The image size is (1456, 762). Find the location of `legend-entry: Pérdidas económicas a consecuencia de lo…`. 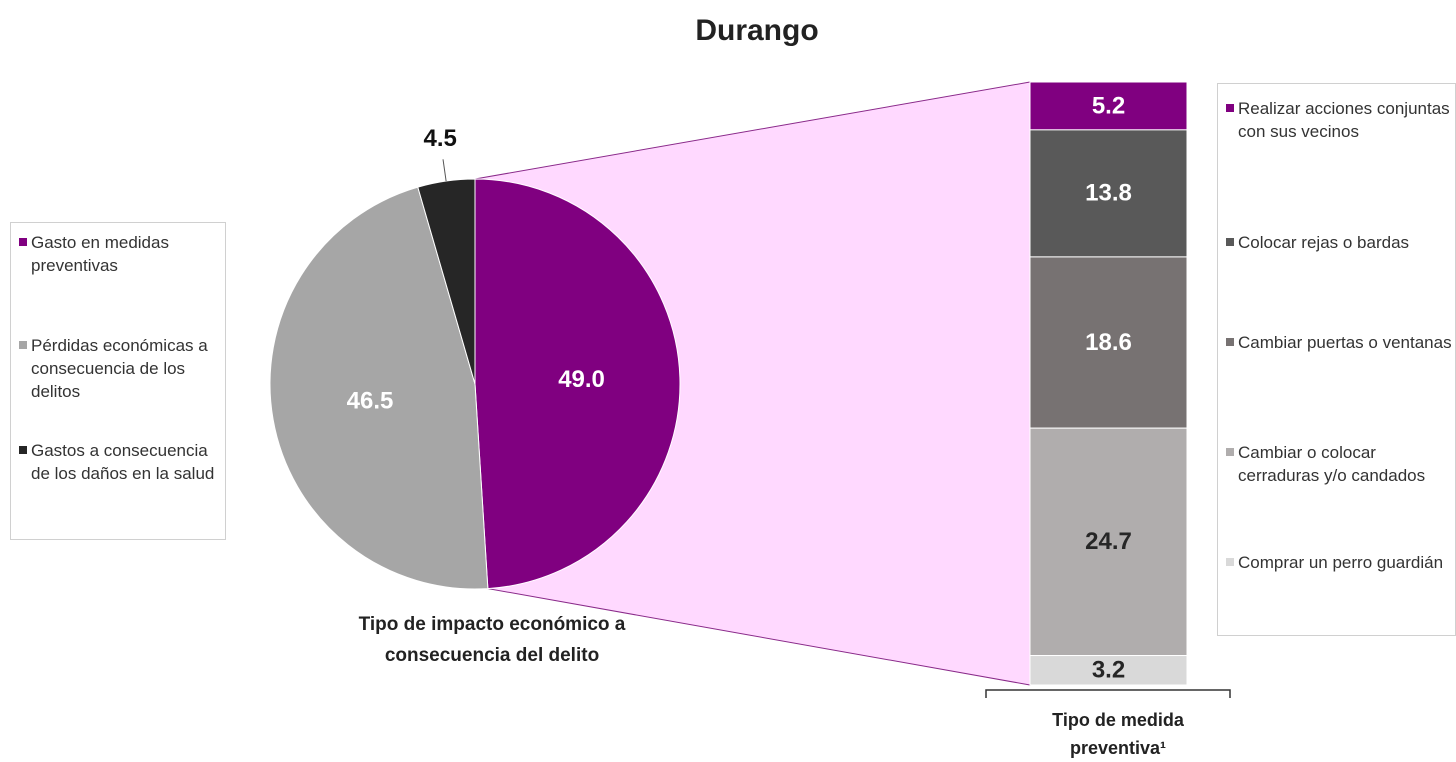

legend-entry: Pérdidas económicas a consecuencia de lo… is located at coordinates (120, 368).